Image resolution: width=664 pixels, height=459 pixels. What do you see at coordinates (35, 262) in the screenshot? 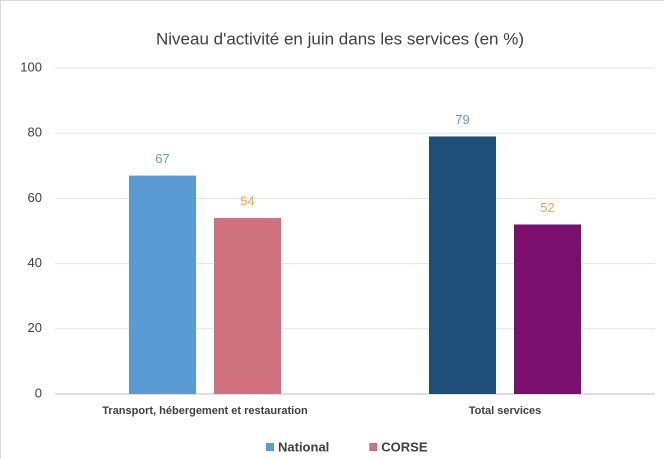
I see `y-tick-label: 40` at bounding box center [35, 262].